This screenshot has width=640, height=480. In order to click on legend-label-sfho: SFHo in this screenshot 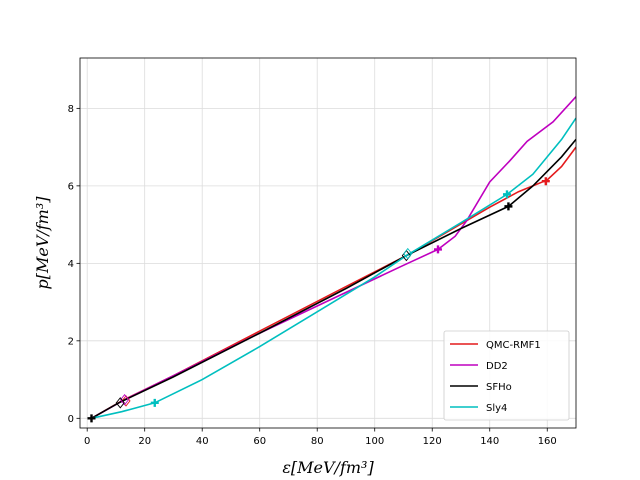, I will do `click(499, 387)`.